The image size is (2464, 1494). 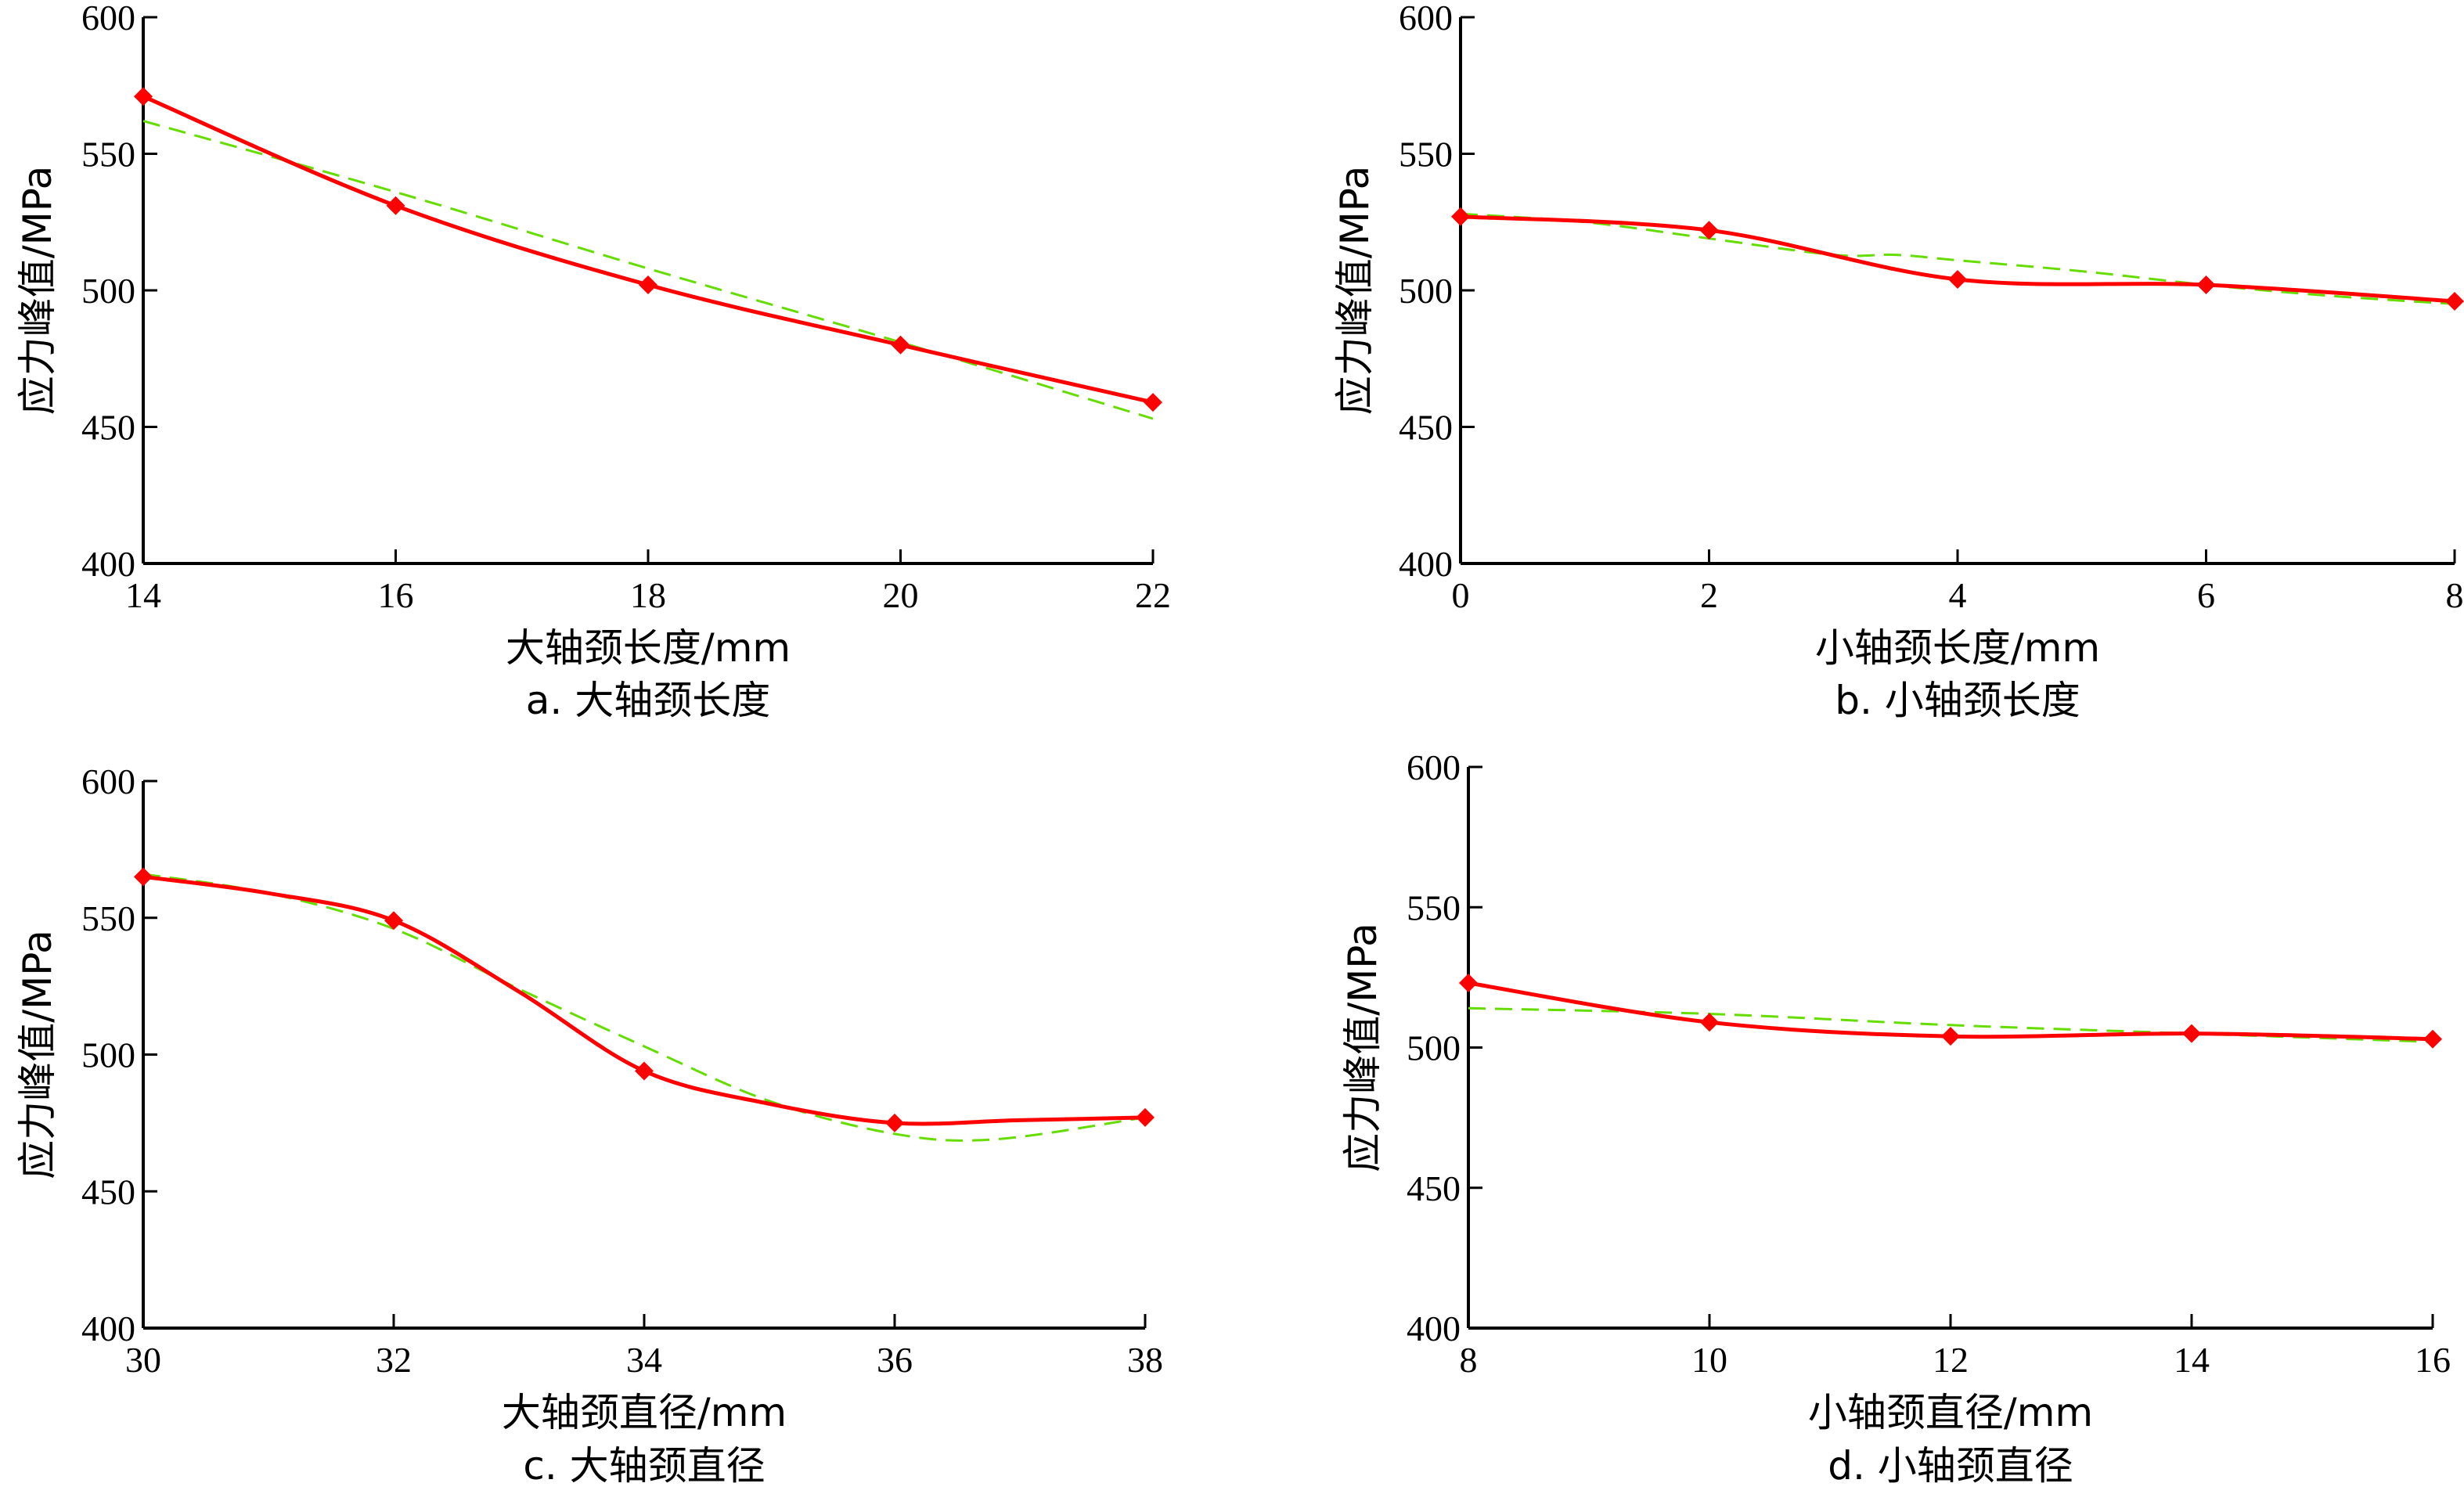 What do you see at coordinates (901, 595) in the screenshot?
I see `x-tick-label: 20` at bounding box center [901, 595].